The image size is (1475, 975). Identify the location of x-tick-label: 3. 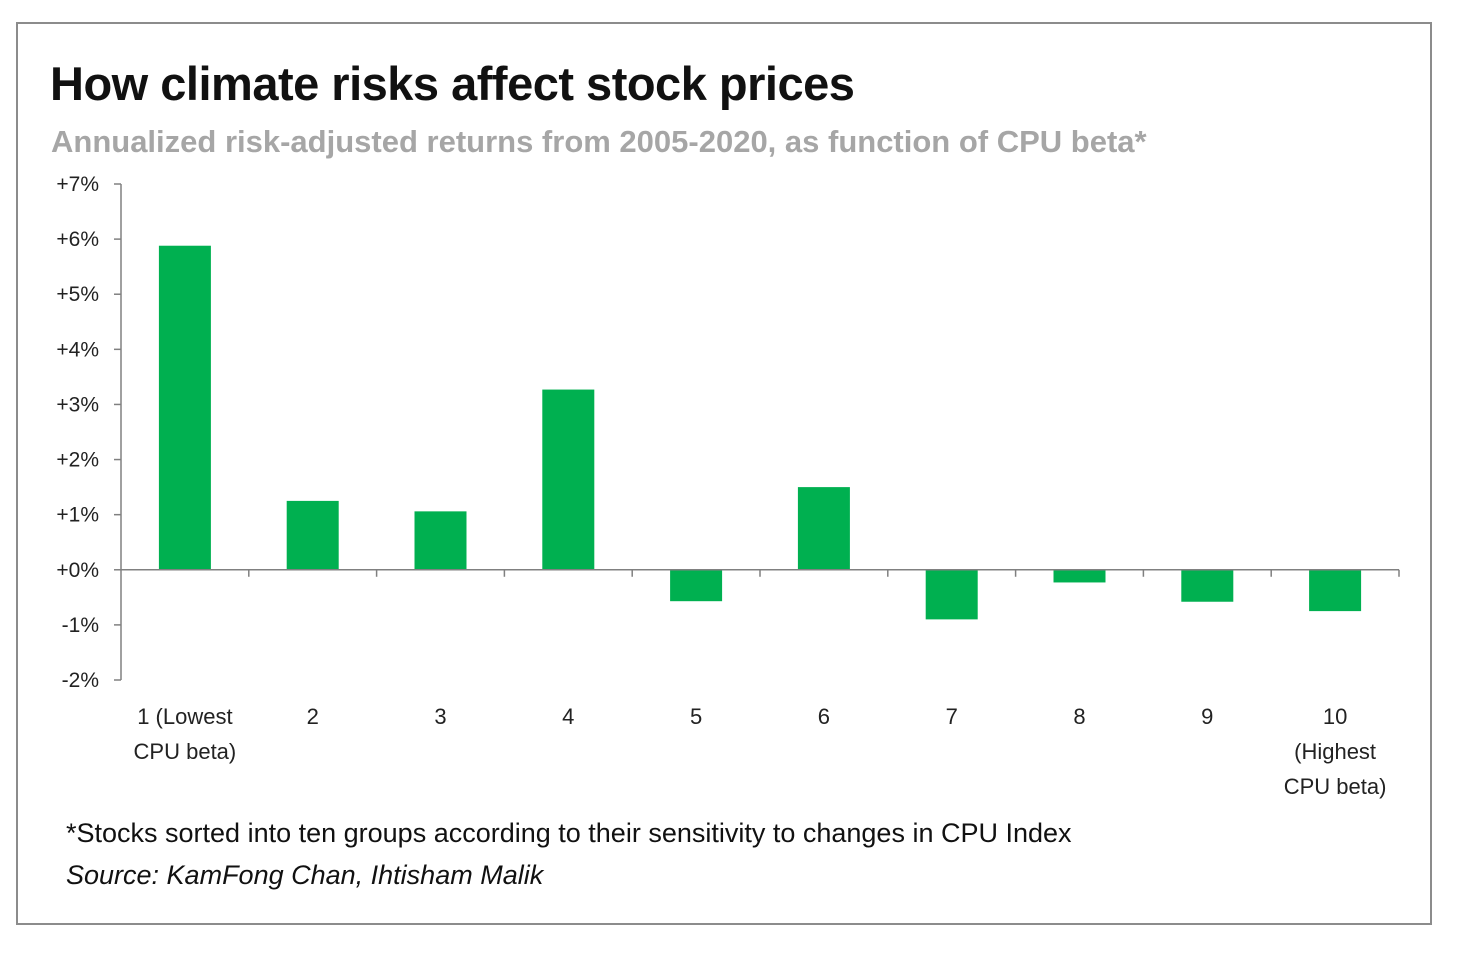
(440, 716).